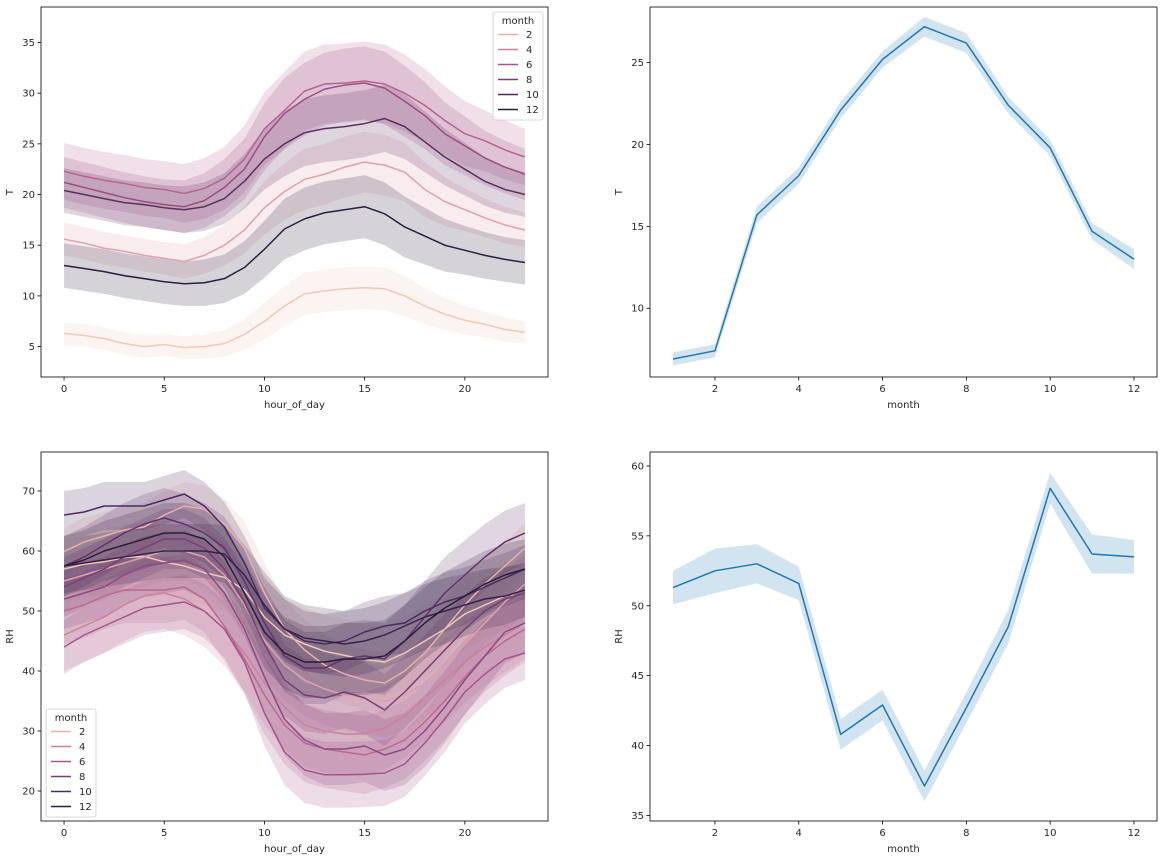 This screenshot has height=861, width=1164. Describe the element at coordinates (529, 35) in the screenshot. I see `legend-label: 2` at that location.